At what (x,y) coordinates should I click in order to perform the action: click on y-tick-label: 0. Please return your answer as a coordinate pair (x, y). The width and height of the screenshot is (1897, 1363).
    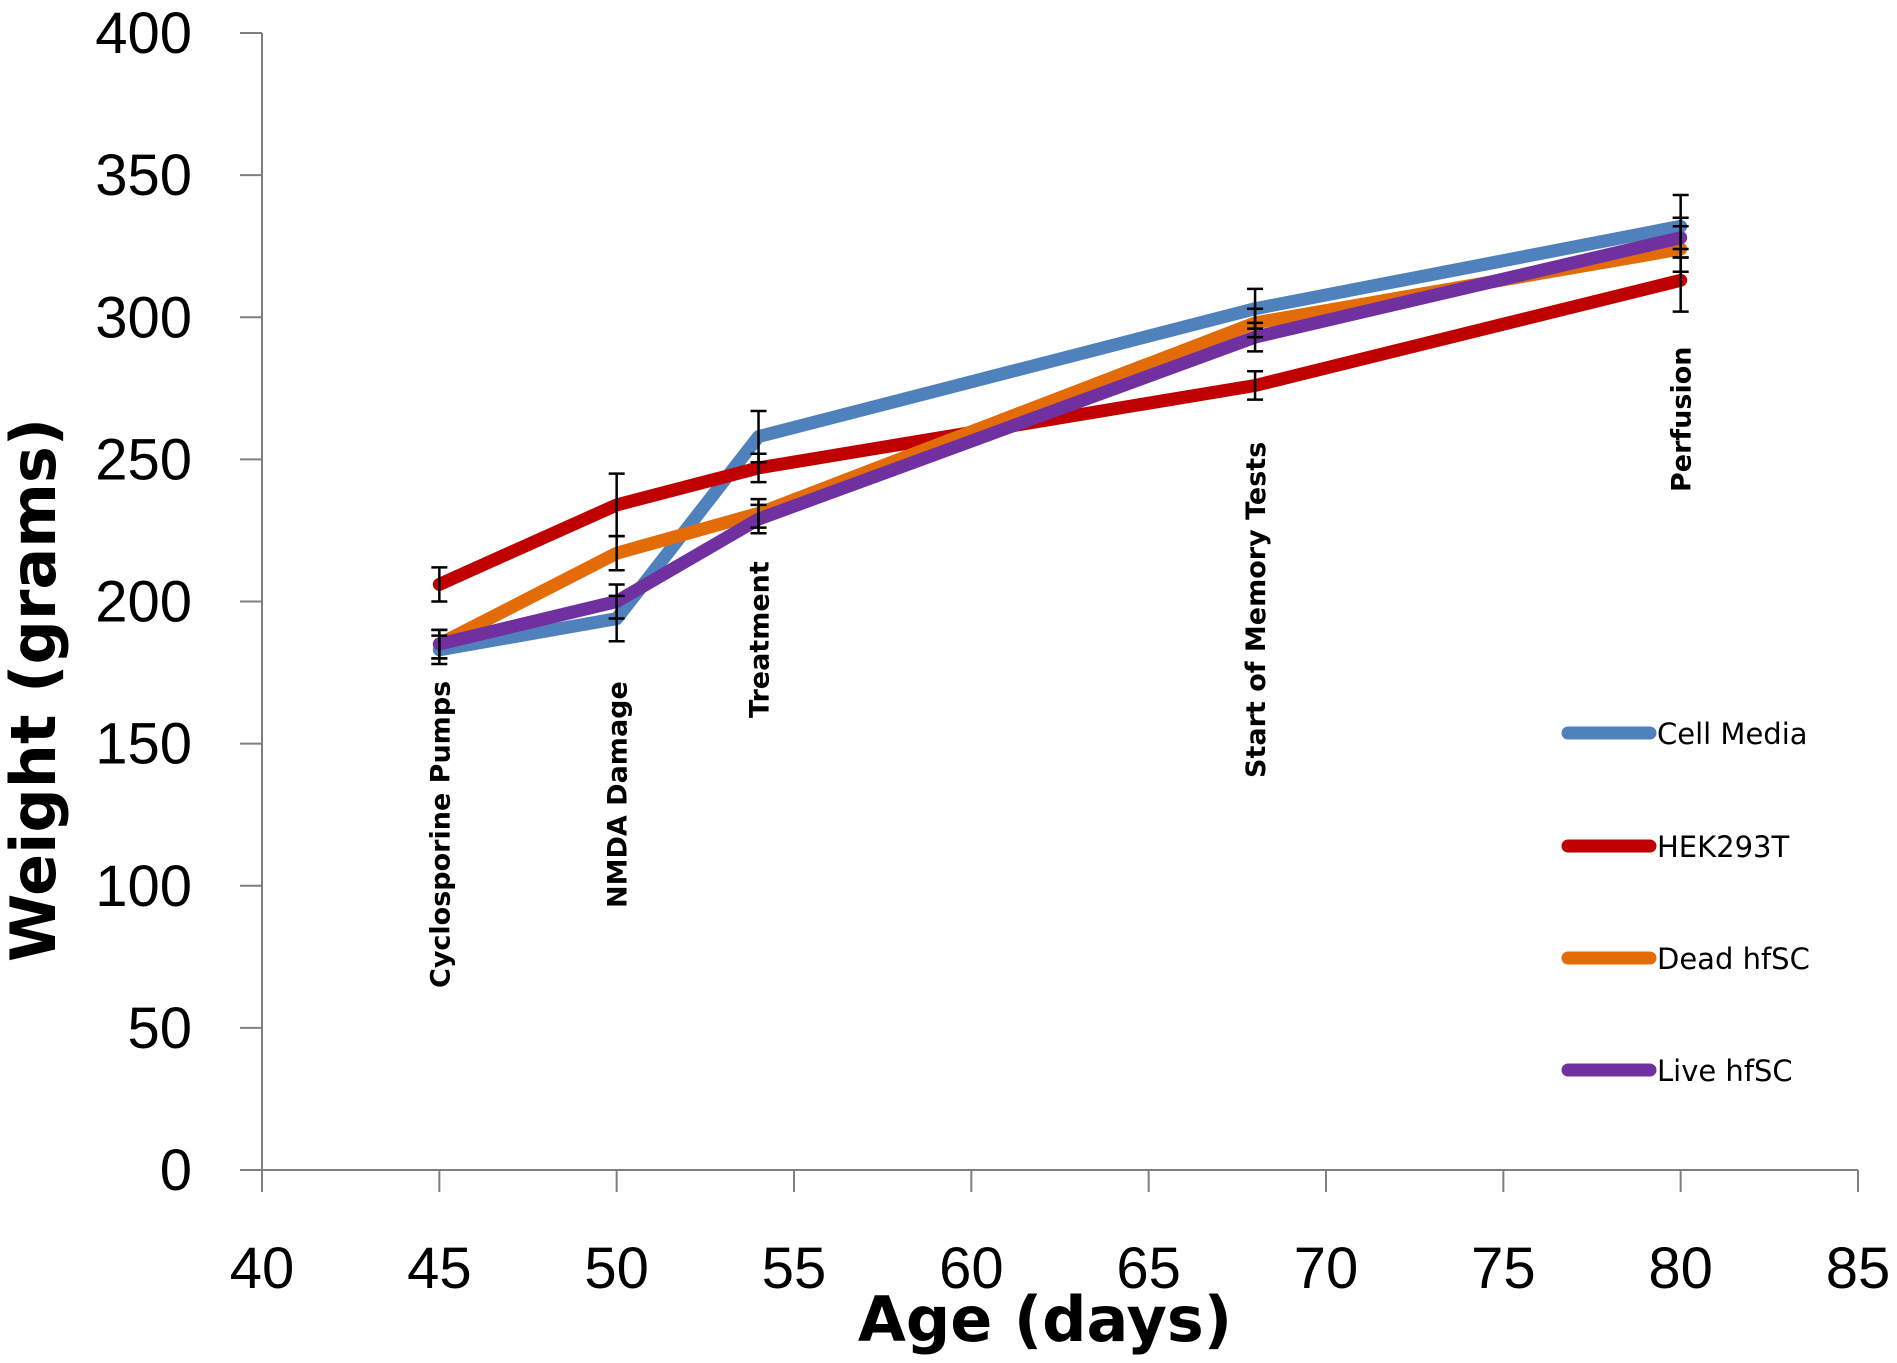
    Looking at the image, I should click on (176, 1170).